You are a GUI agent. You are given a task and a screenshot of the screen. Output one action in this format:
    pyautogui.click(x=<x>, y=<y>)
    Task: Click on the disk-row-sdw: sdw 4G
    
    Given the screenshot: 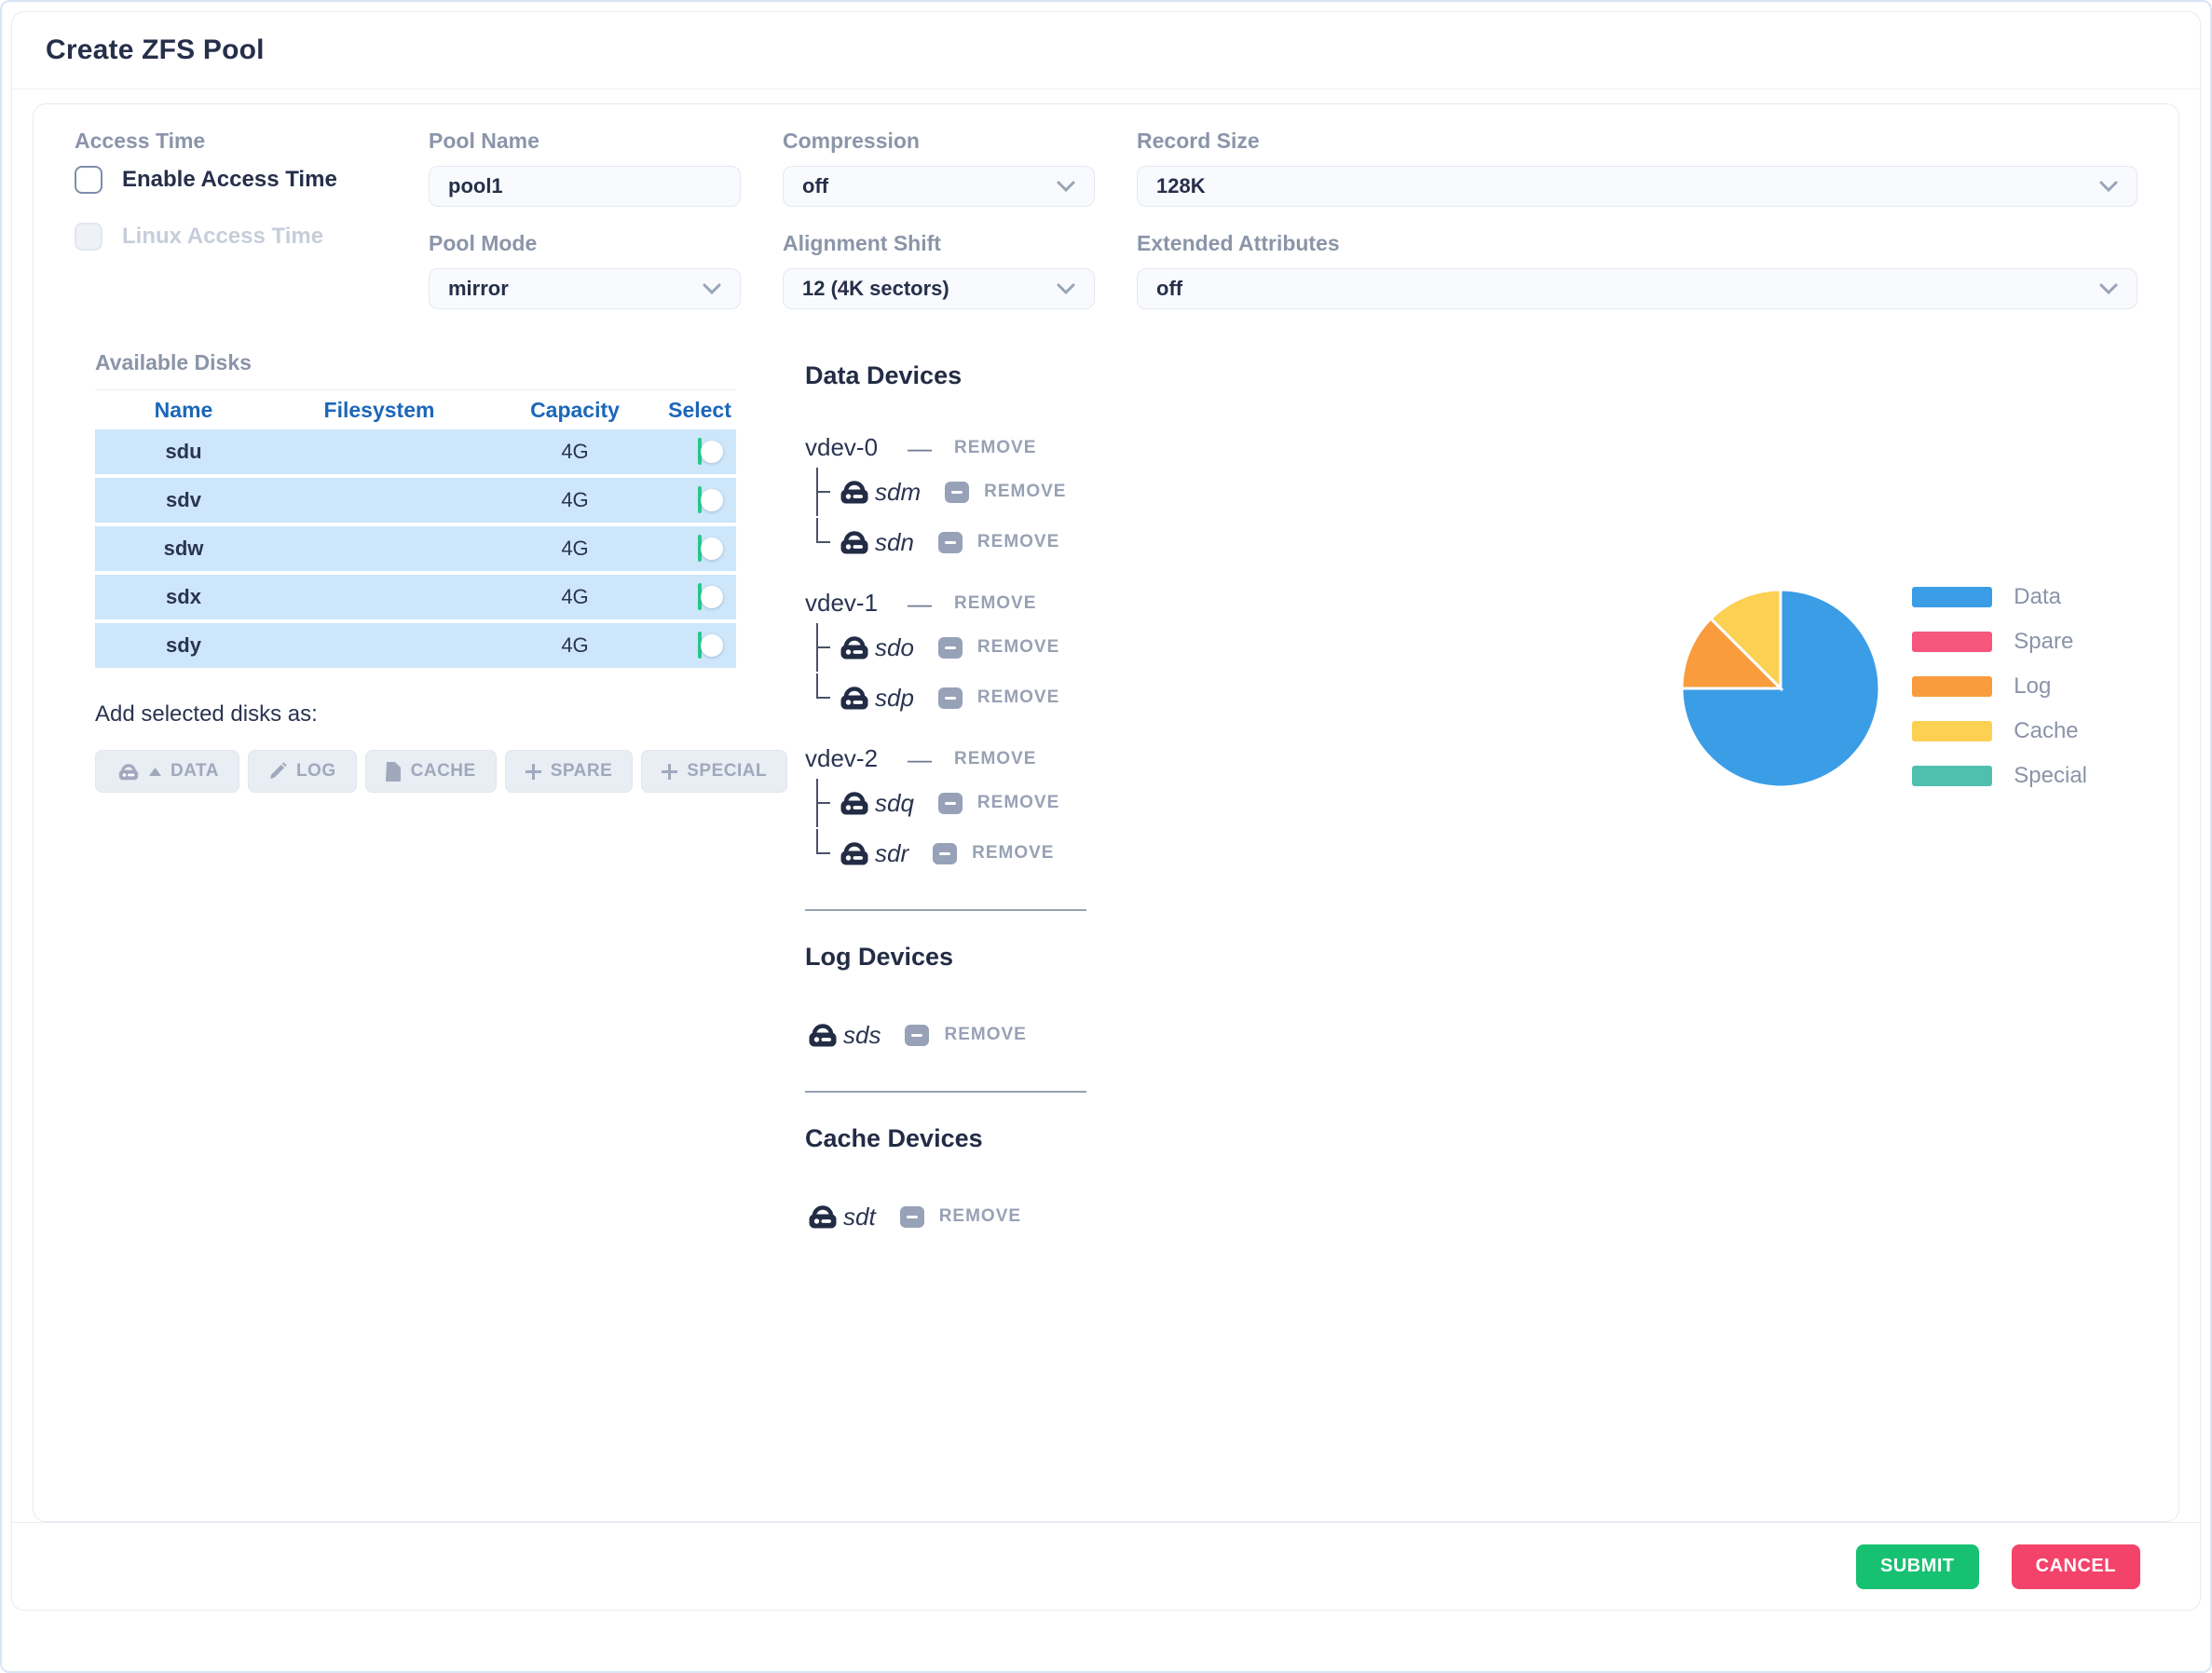 What is the action you would take?
    pyautogui.click(x=415, y=548)
    